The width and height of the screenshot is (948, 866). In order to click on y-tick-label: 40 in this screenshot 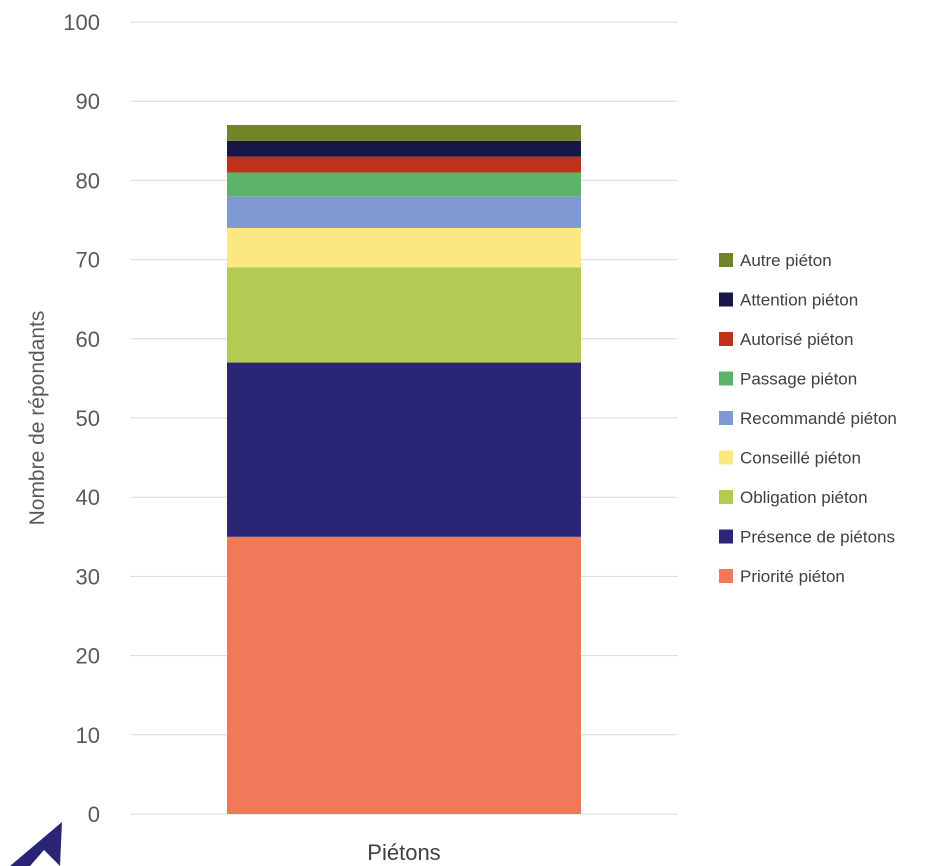, I will do `click(88, 497)`.